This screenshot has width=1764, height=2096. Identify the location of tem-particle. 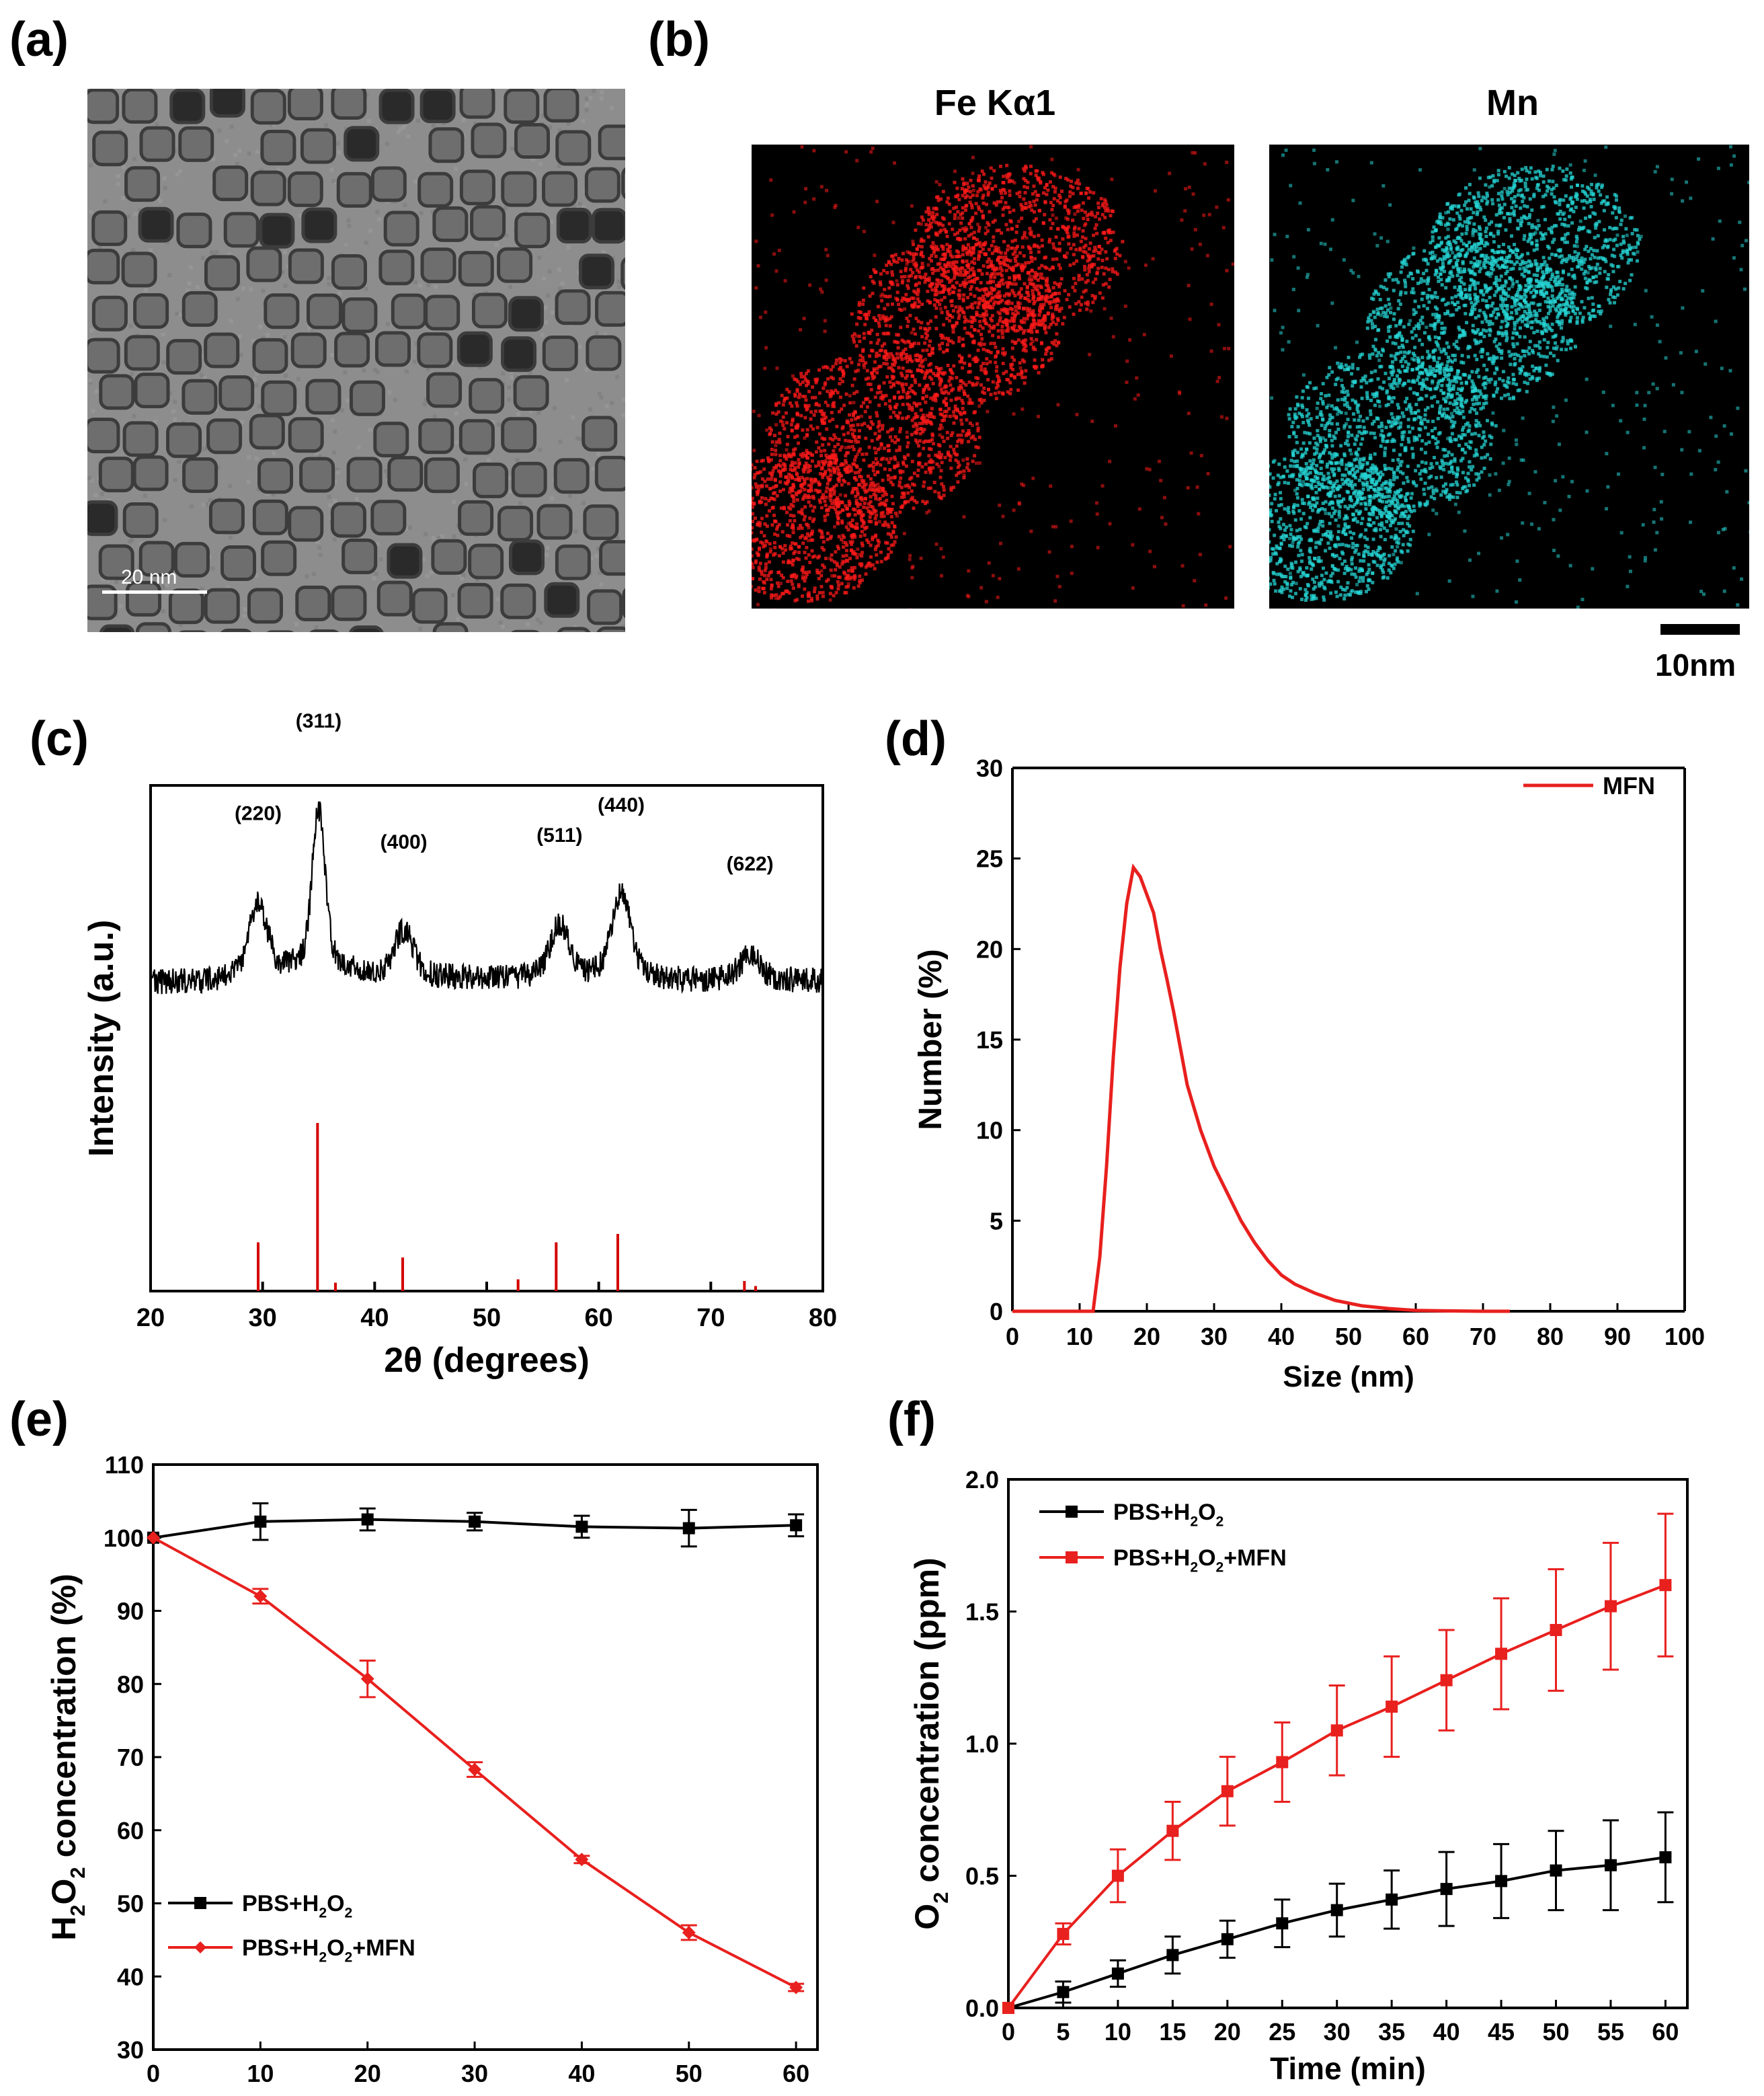
(405, 474).